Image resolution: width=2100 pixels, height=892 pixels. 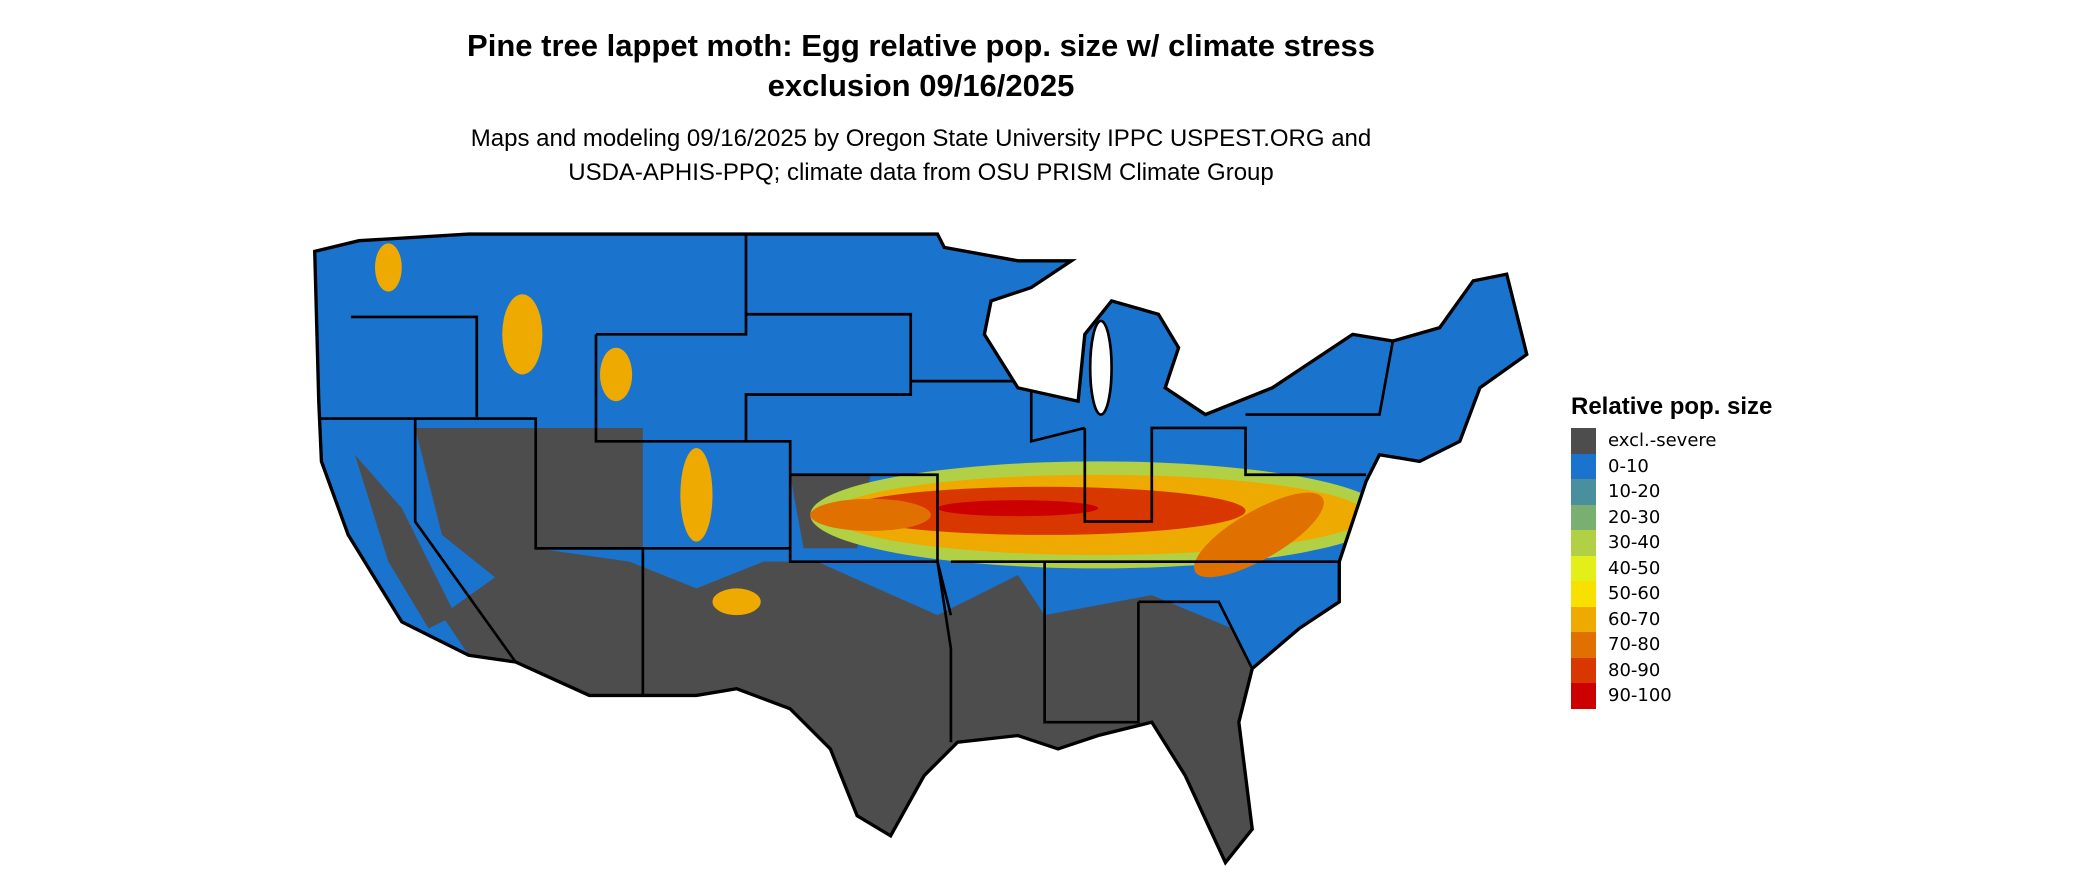 What do you see at coordinates (736, 602) in the screenshot?
I see `hotspot-new-mexico` at bounding box center [736, 602].